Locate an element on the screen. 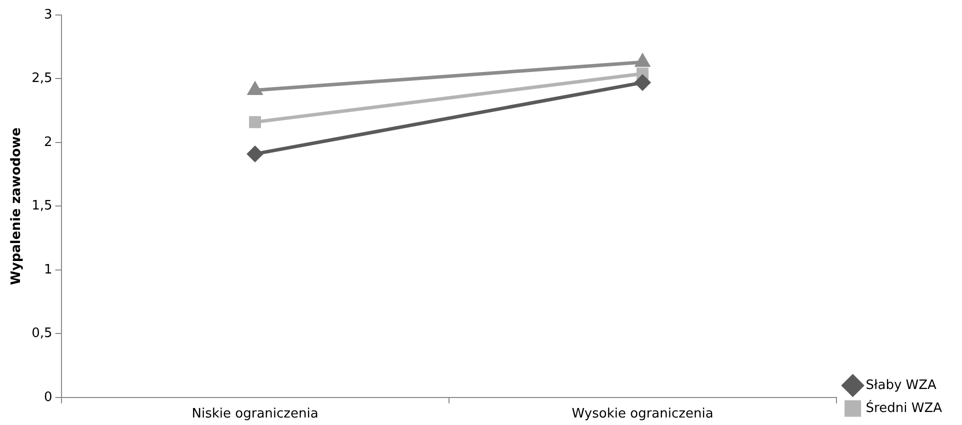 The height and width of the screenshot is (425, 962). y-tick-label: 0,5 is located at coordinates (42, 334).